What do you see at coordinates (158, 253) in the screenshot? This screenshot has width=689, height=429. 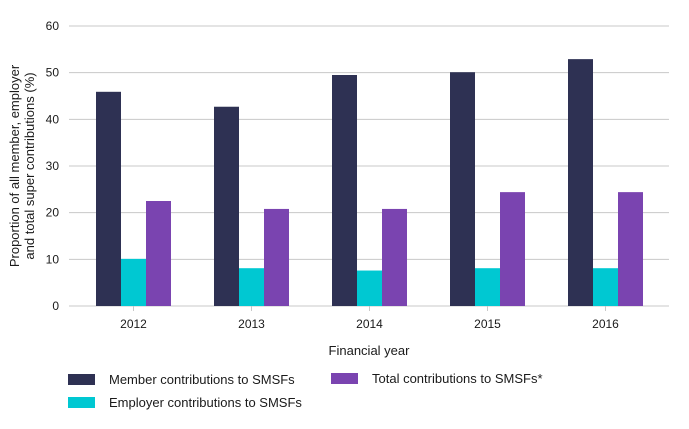 I see `bar-2012-total` at bounding box center [158, 253].